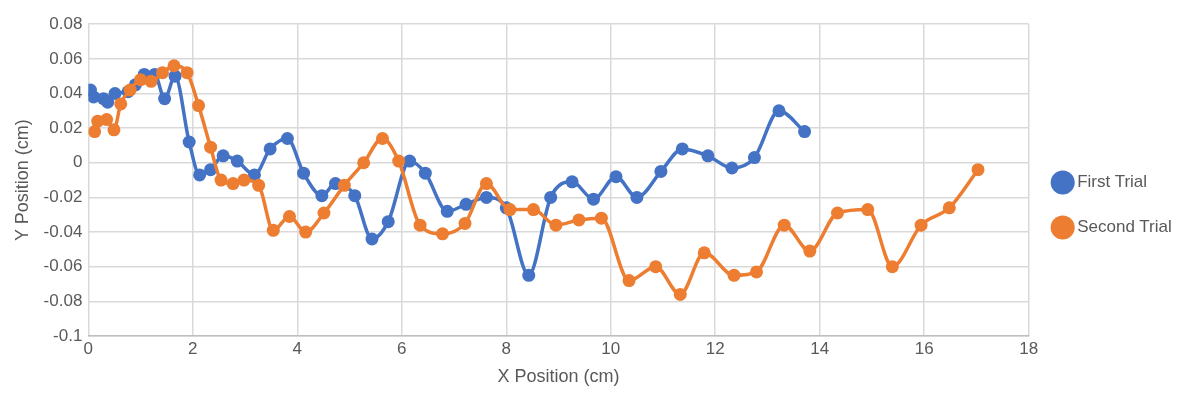  Describe the element at coordinates (66, 127) in the screenshot. I see `y-tick-label: 0.02` at that location.